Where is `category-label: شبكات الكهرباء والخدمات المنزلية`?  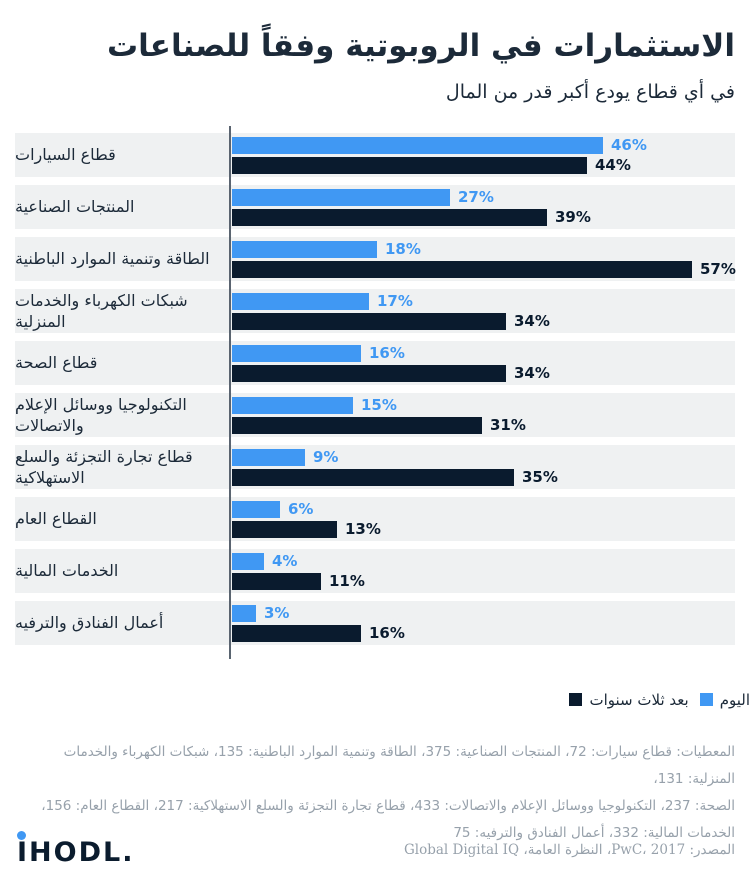 category-label: شبكات الكهرباء والخدمات المنزلية is located at coordinates (101, 310).